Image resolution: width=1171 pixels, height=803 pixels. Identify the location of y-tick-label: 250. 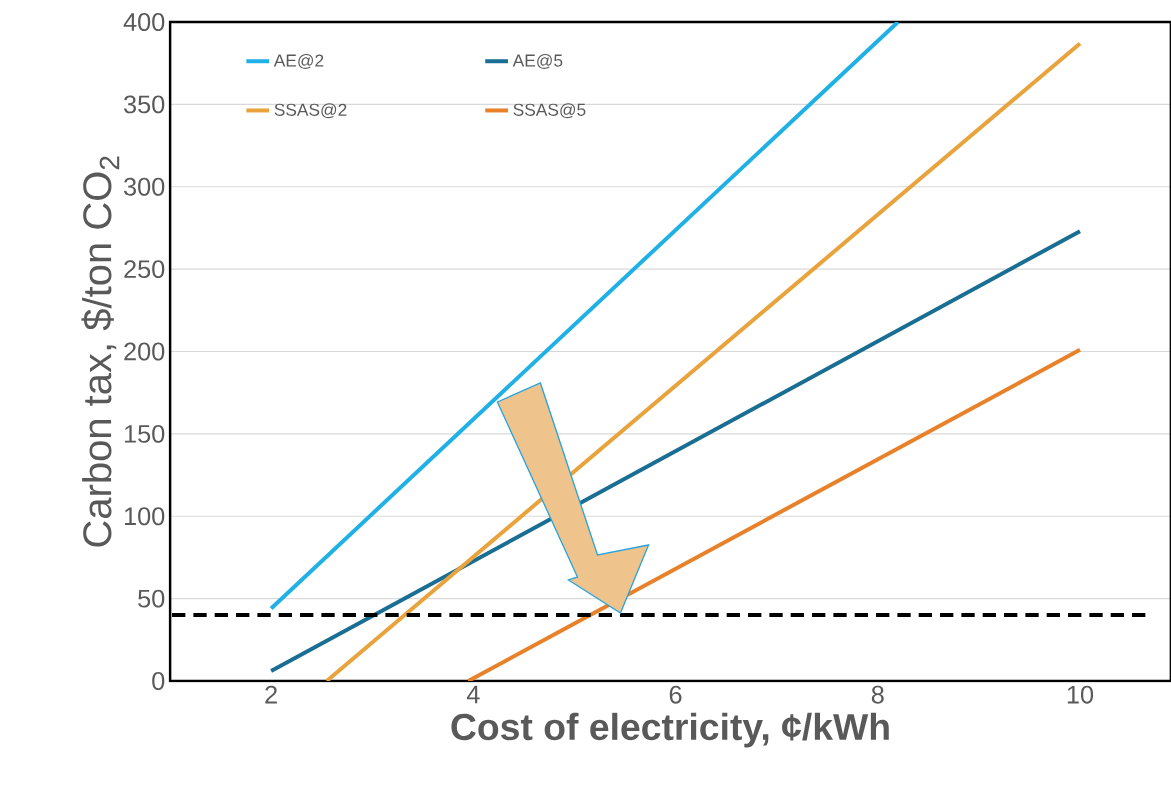
(144, 269).